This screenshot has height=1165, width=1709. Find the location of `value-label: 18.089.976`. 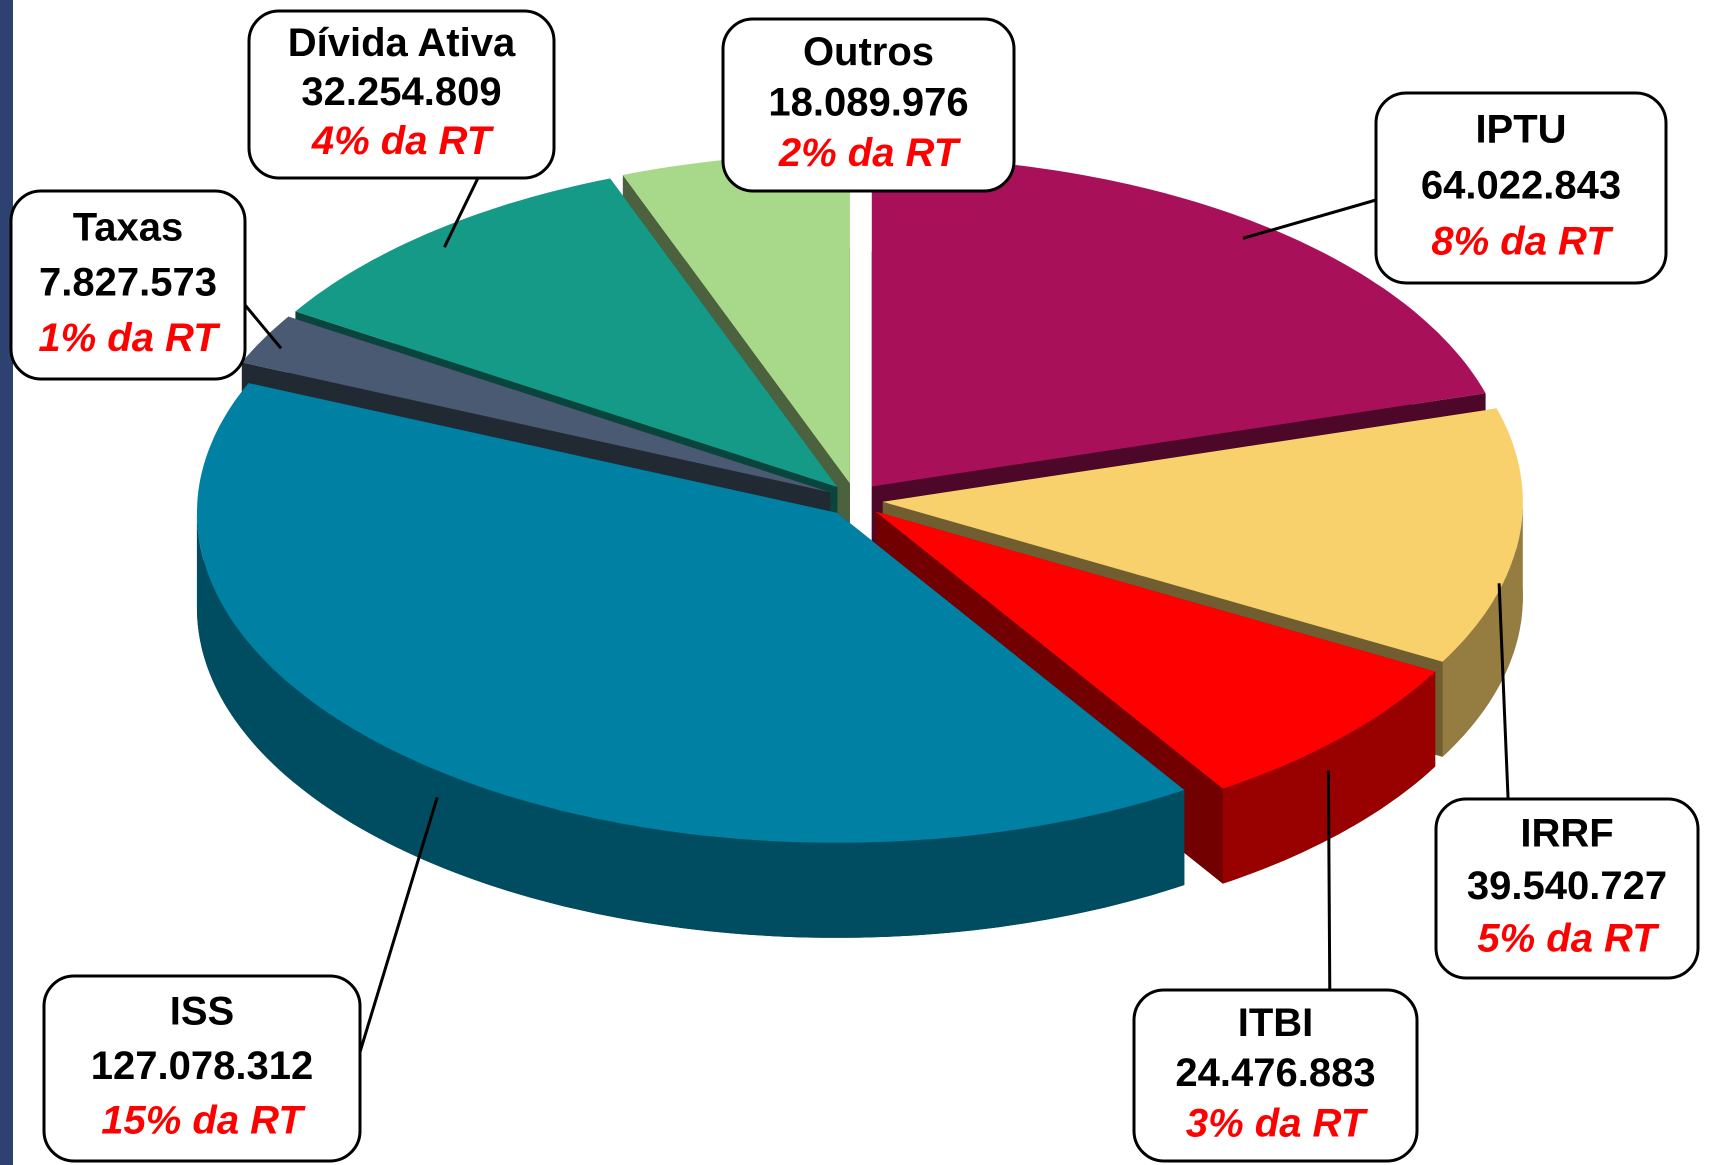

value-label: 18.089.976 is located at coordinates (868, 103).